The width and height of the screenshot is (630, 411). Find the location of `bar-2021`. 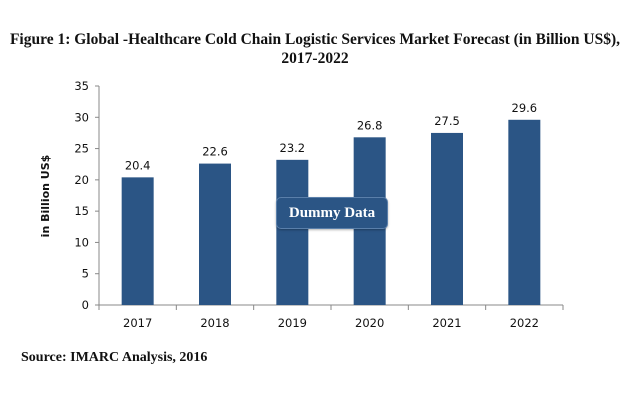

bar-2021 is located at coordinates (447, 218).